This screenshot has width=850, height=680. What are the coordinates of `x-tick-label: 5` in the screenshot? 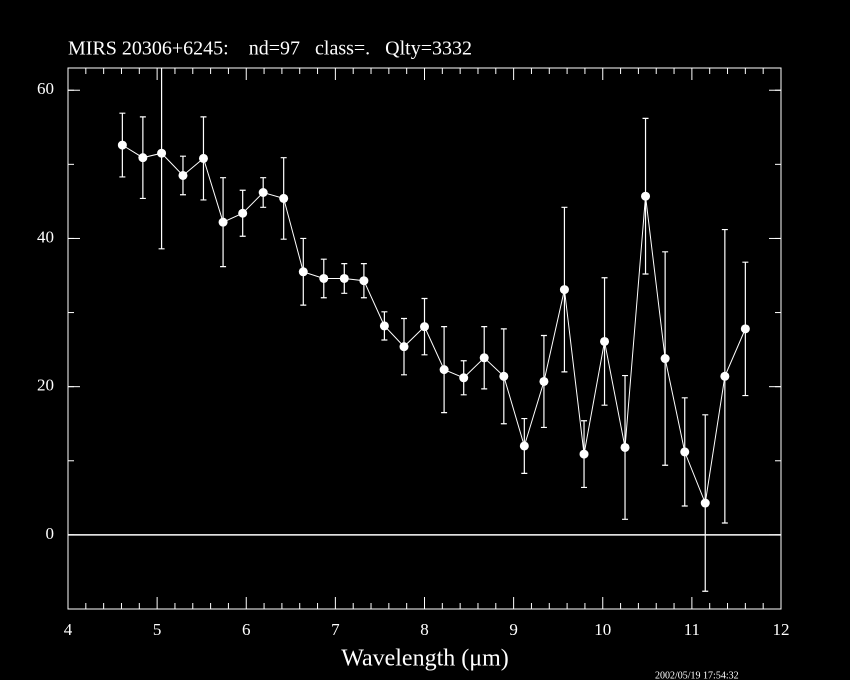 It's located at (157, 629).